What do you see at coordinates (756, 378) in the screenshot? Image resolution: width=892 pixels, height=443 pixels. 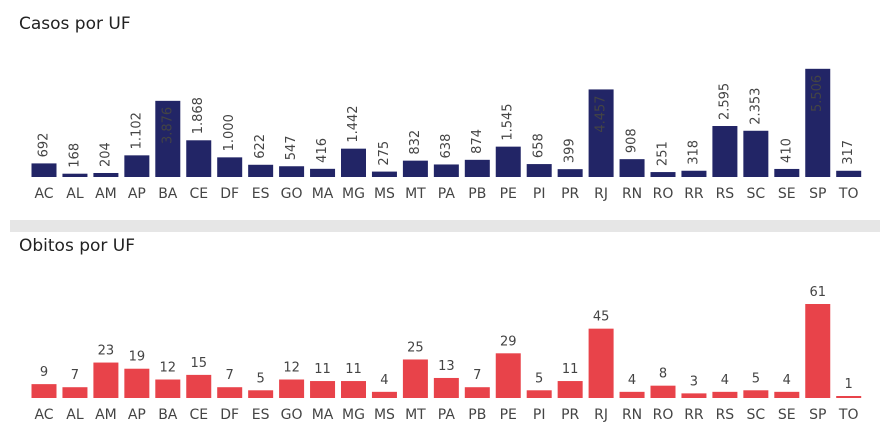 I see `bar-value-label: 5` at bounding box center [756, 378].